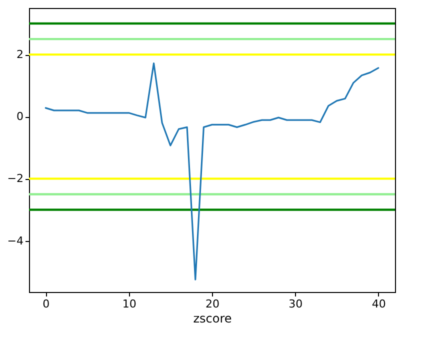 The height and width of the screenshot is (348, 435). I want to click on y-tick-label: −4, so click(15, 241).